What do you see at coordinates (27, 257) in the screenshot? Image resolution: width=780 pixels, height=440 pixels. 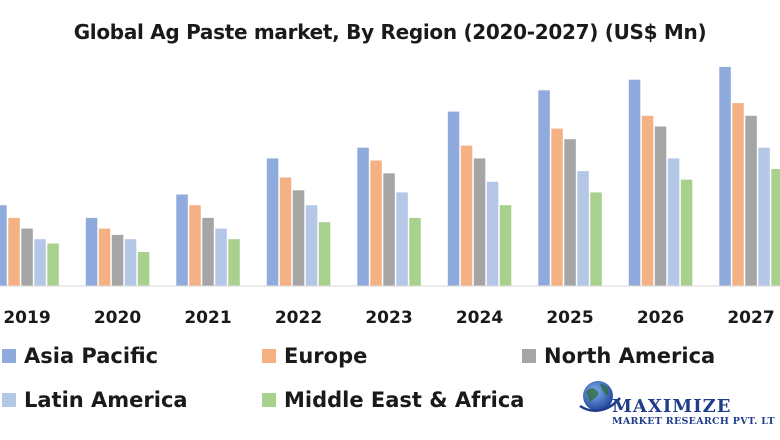 I see `bar-north-america-2019` at bounding box center [27, 257].